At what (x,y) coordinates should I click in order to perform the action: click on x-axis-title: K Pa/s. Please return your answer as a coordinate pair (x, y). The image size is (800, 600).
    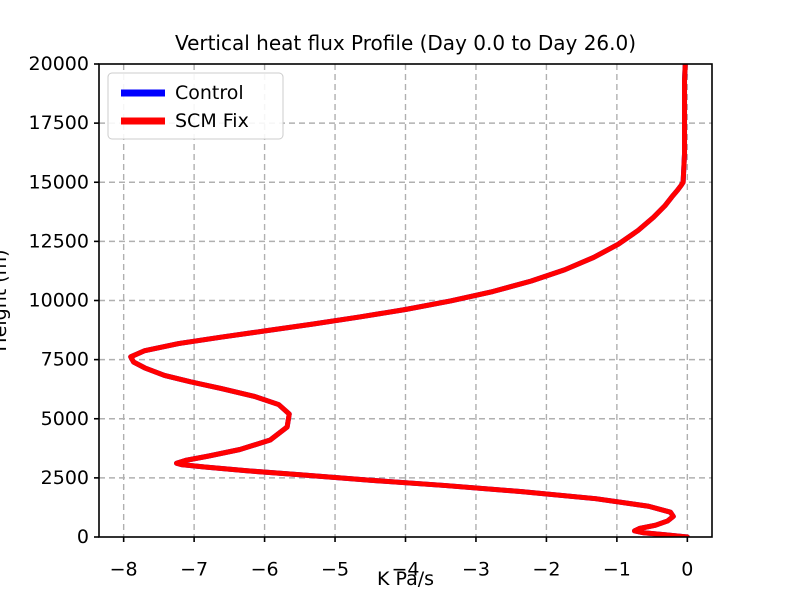
    Looking at the image, I should click on (405, 579).